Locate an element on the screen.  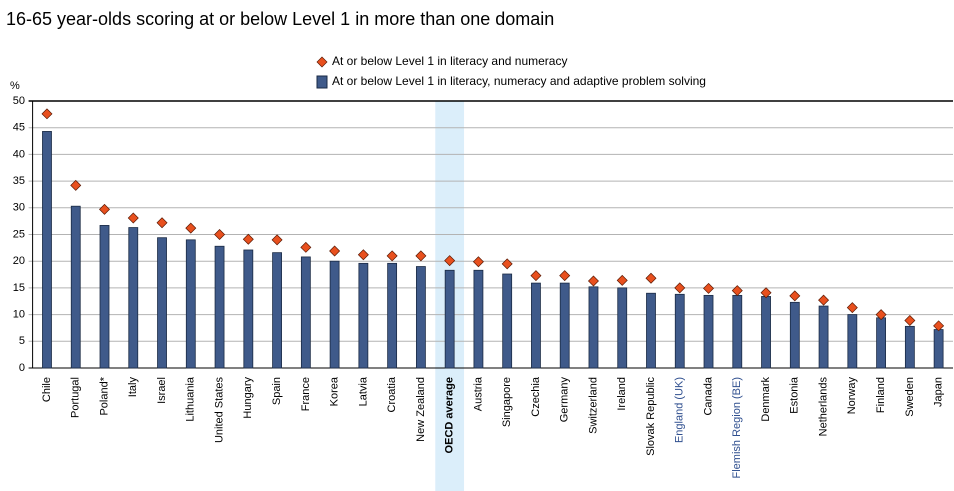
x-tick-label: Ireland is located at coordinates (622, 394).